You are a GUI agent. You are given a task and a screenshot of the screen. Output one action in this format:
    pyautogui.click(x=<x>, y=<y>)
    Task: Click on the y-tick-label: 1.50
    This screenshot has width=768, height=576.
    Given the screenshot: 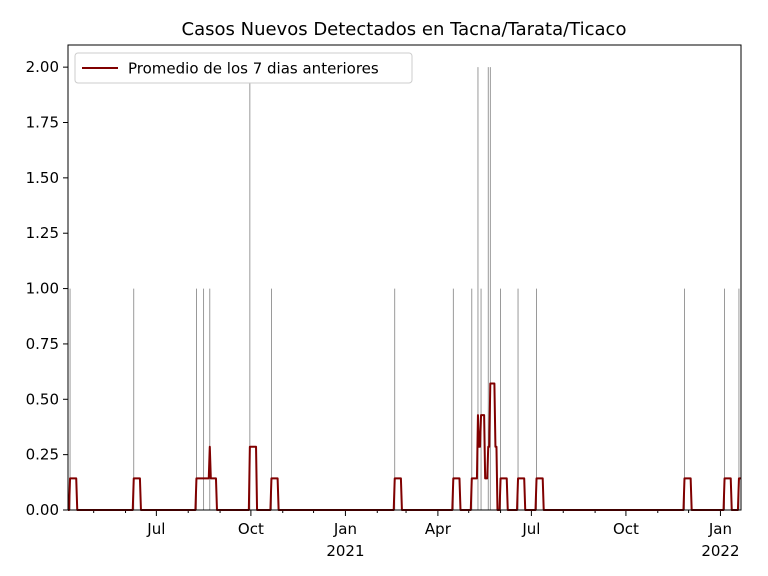 What is the action you would take?
    pyautogui.click(x=42, y=178)
    